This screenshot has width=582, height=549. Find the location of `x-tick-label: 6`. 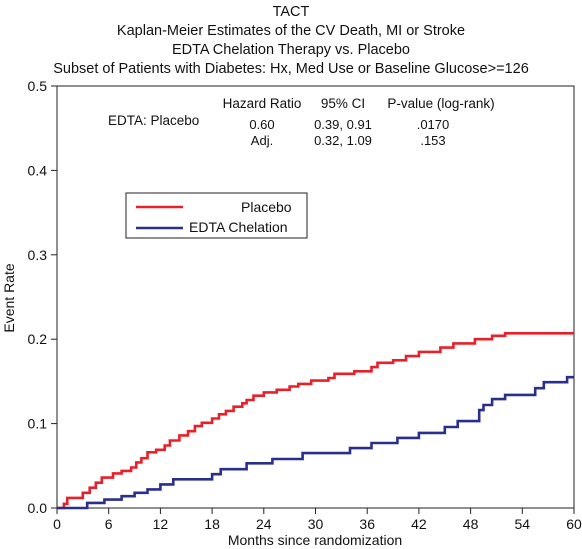

x-tick-label: 6 is located at coordinates (109, 524).